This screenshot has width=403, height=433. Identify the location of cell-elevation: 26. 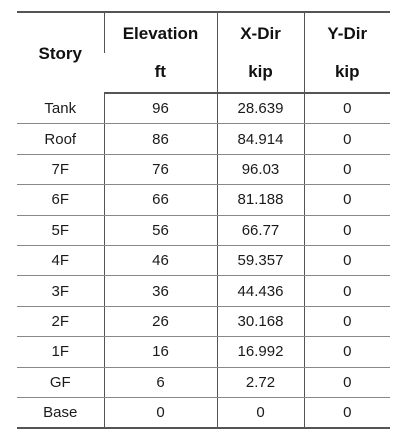
(160, 322).